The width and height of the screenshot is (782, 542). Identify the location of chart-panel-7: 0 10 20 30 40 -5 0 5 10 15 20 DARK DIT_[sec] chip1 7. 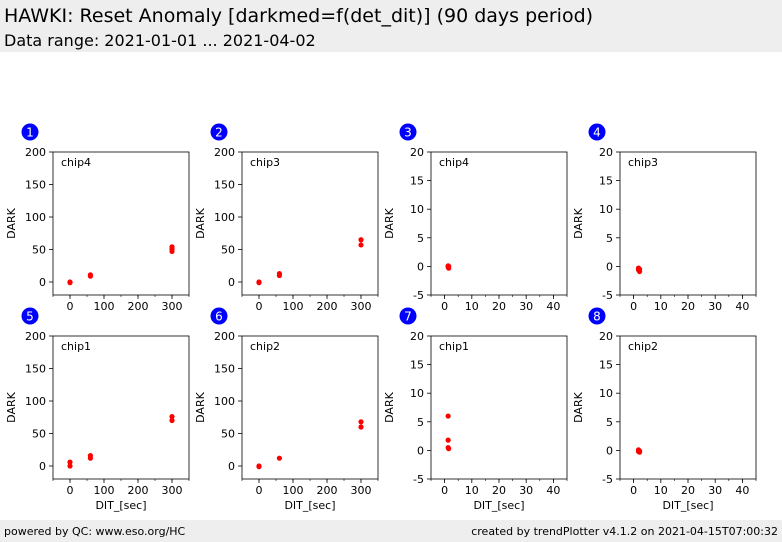
(475, 409).